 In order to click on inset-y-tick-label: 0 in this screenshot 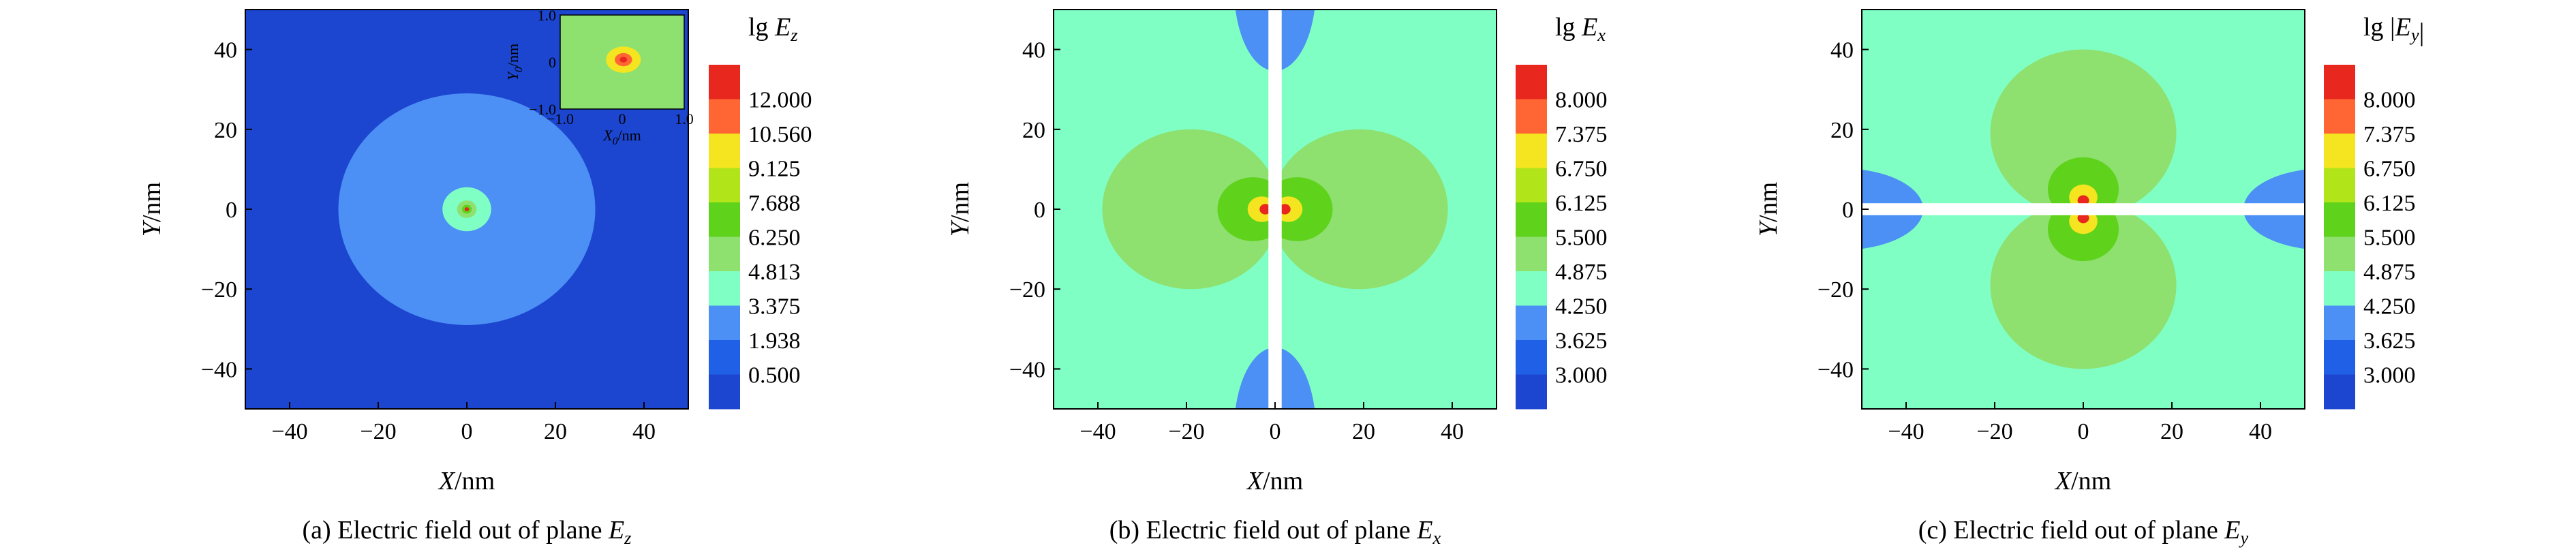, I will do `click(552, 63)`.